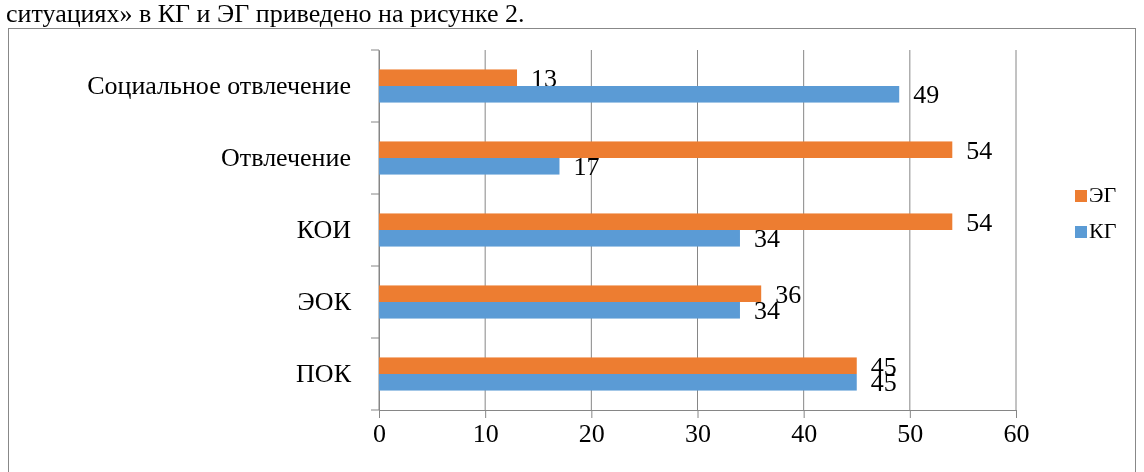 The image size is (1144, 472). Describe the element at coordinates (379, 434) in the screenshot. I see `x-tick-label: 0` at that location.